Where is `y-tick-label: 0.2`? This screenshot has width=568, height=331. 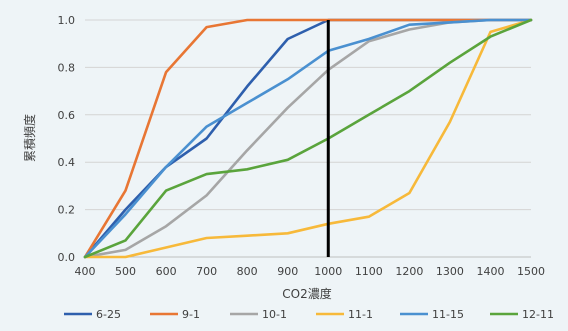
y-tick-label: 0.2 is located at coordinates (67, 210).